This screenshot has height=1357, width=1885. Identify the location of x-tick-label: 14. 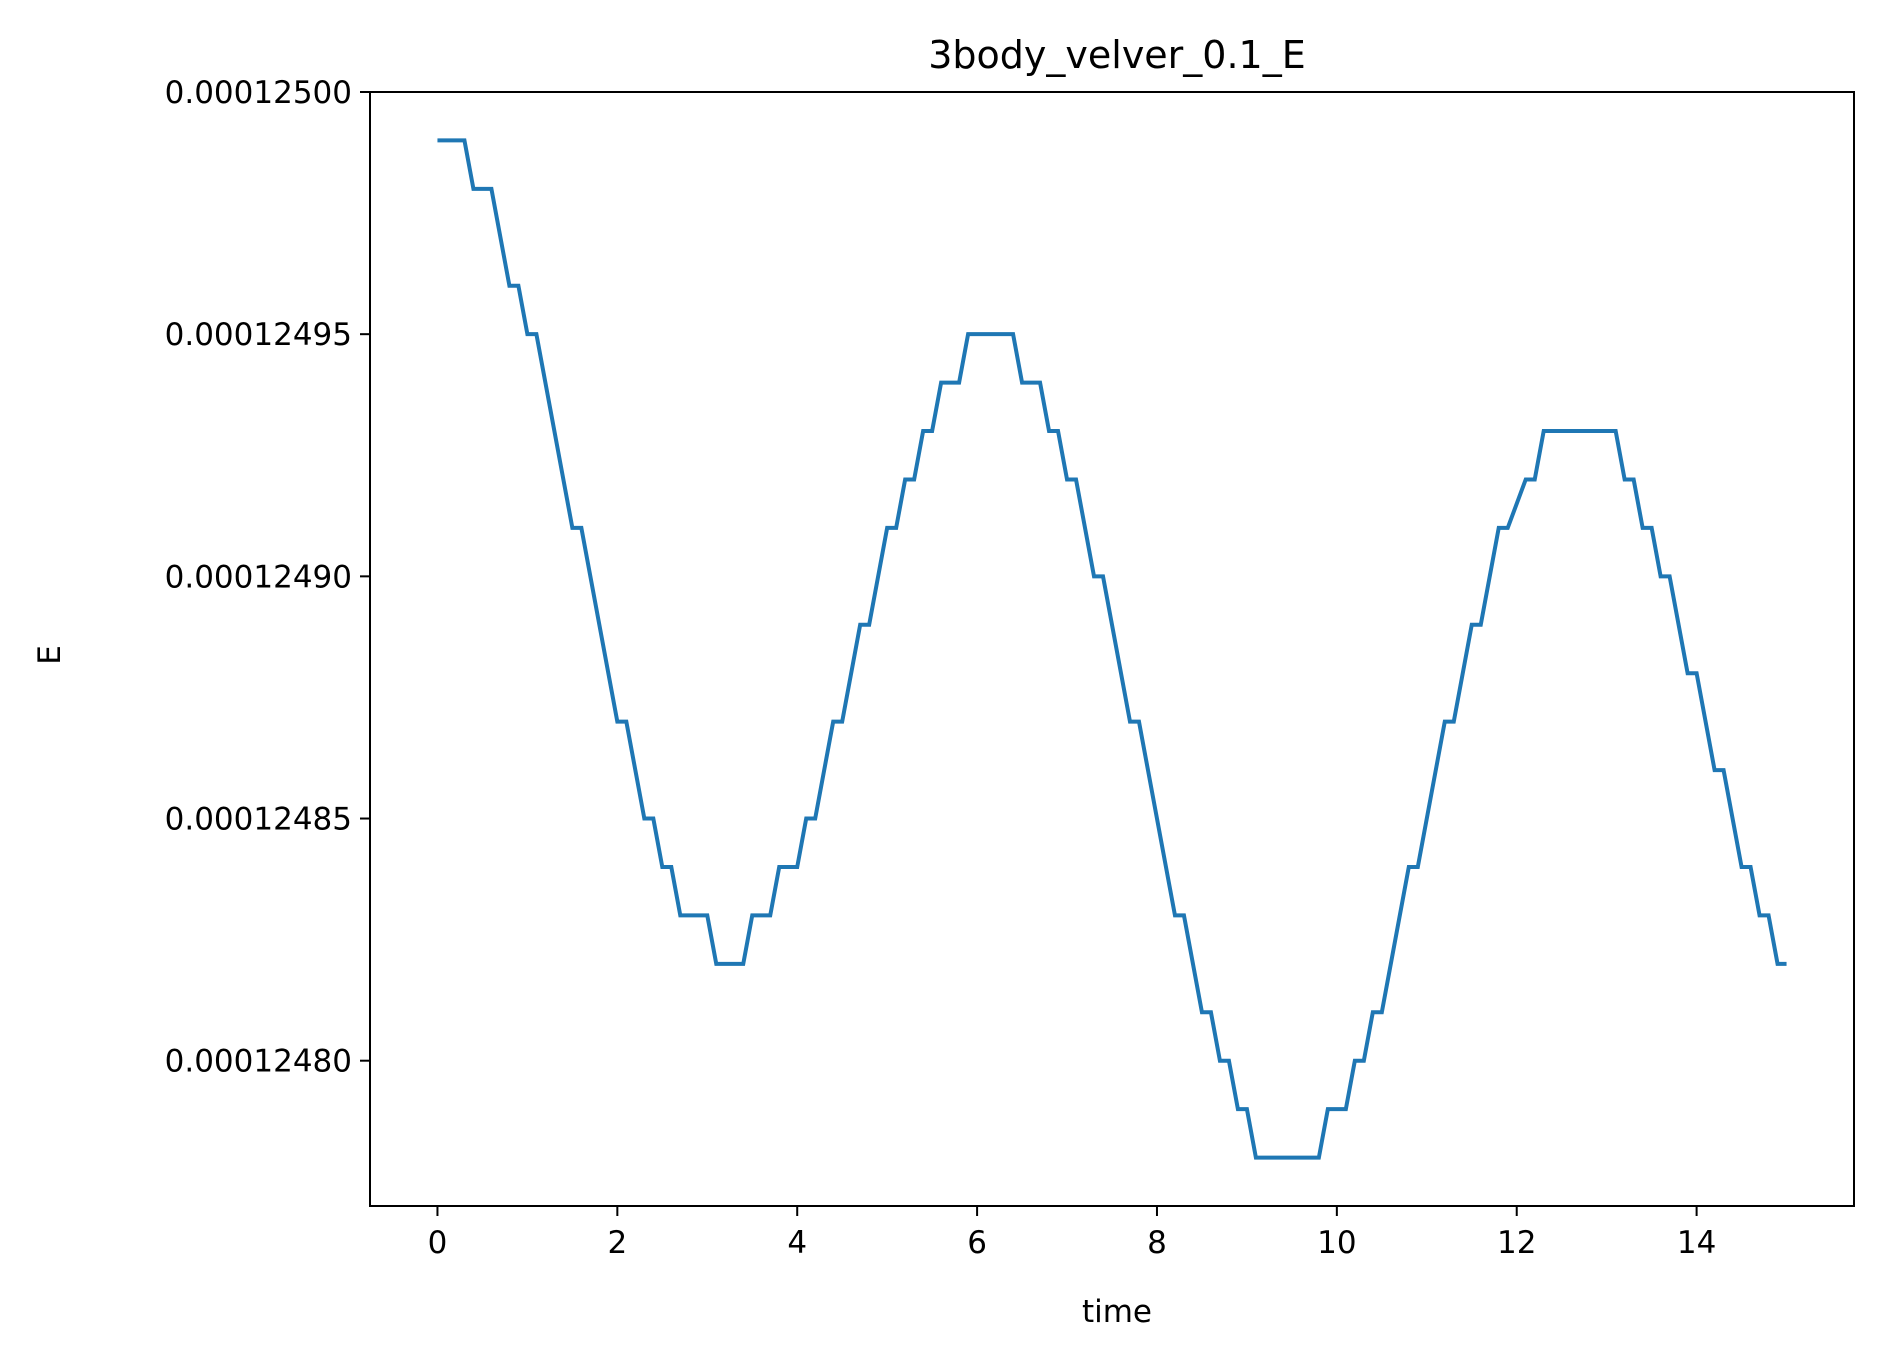
(1696, 1243).